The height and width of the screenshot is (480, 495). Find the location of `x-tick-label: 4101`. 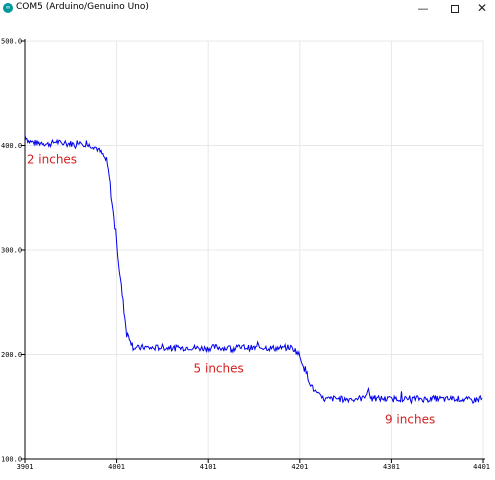

x-tick-label: 4101 is located at coordinates (208, 467).